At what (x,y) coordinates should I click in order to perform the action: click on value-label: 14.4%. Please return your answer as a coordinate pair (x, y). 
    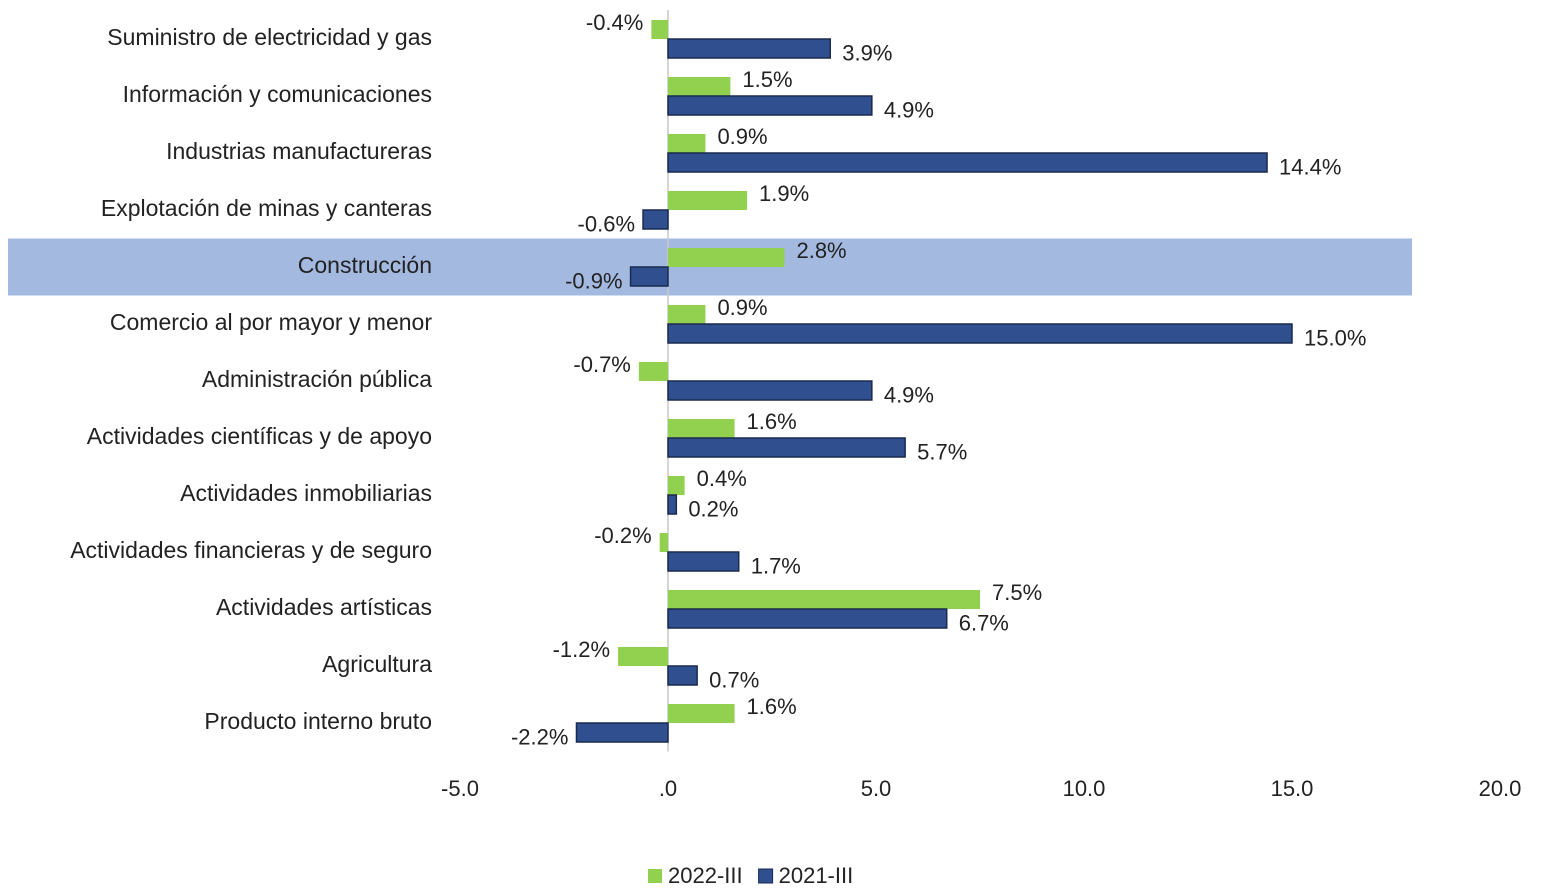
    Looking at the image, I should click on (1310, 166).